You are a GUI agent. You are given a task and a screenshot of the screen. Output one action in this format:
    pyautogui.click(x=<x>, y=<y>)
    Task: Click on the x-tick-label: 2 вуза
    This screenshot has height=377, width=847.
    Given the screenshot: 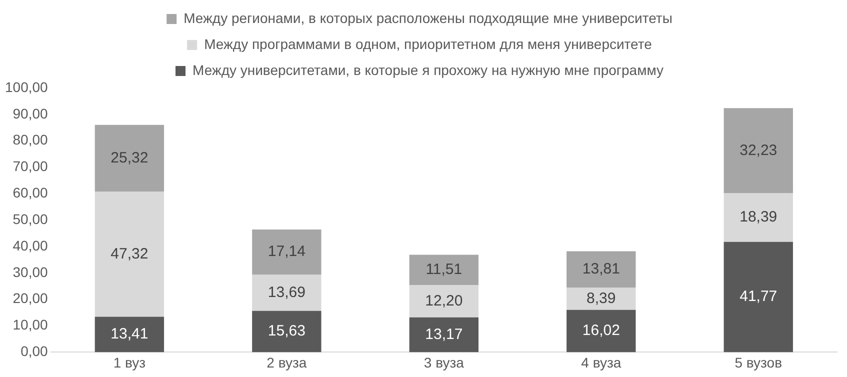 What is the action you would take?
    pyautogui.click(x=286, y=362)
    